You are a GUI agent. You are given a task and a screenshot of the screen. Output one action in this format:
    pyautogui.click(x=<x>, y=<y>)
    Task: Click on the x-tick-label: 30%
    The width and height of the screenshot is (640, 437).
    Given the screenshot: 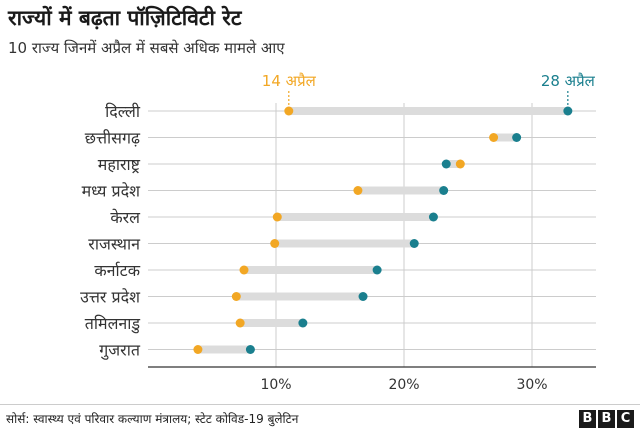 What is the action you would take?
    pyautogui.click(x=531, y=385)
    